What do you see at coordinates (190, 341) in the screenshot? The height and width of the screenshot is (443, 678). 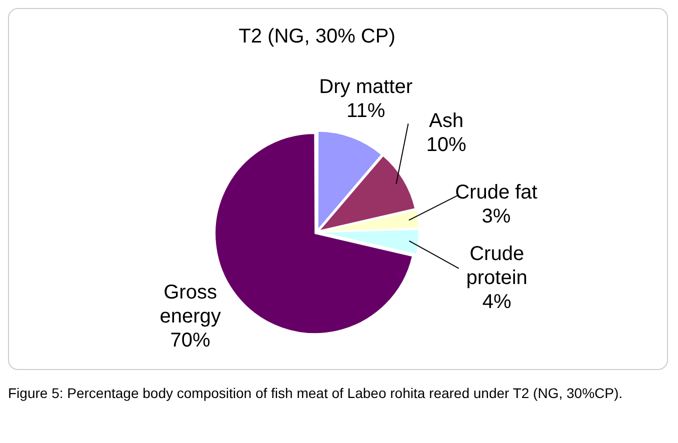 I see `data-label: 70%` at bounding box center [190, 341].